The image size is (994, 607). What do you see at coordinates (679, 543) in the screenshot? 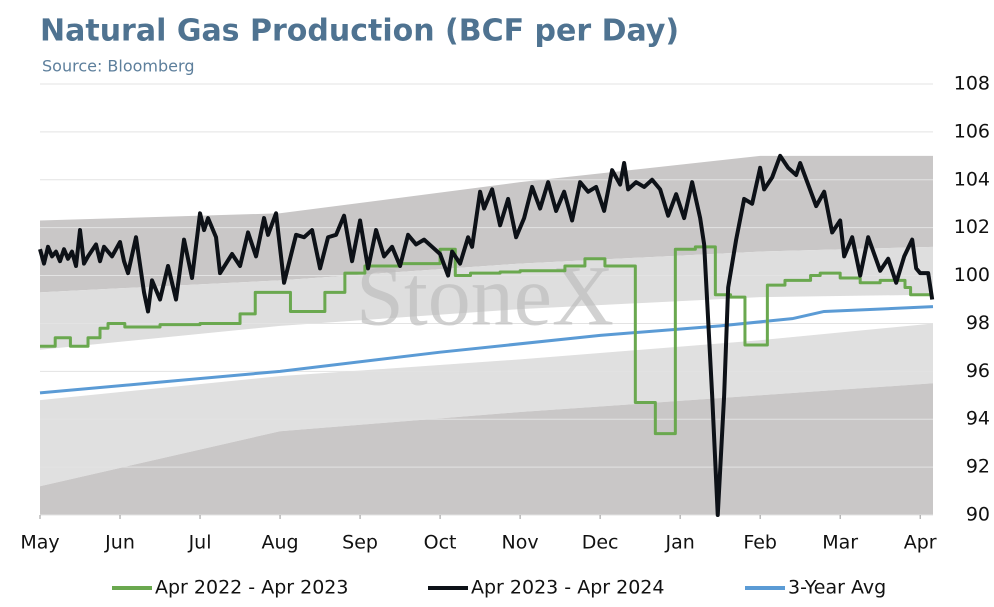
I see `x-tick-label: Jan` at bounding box center [679, 543].